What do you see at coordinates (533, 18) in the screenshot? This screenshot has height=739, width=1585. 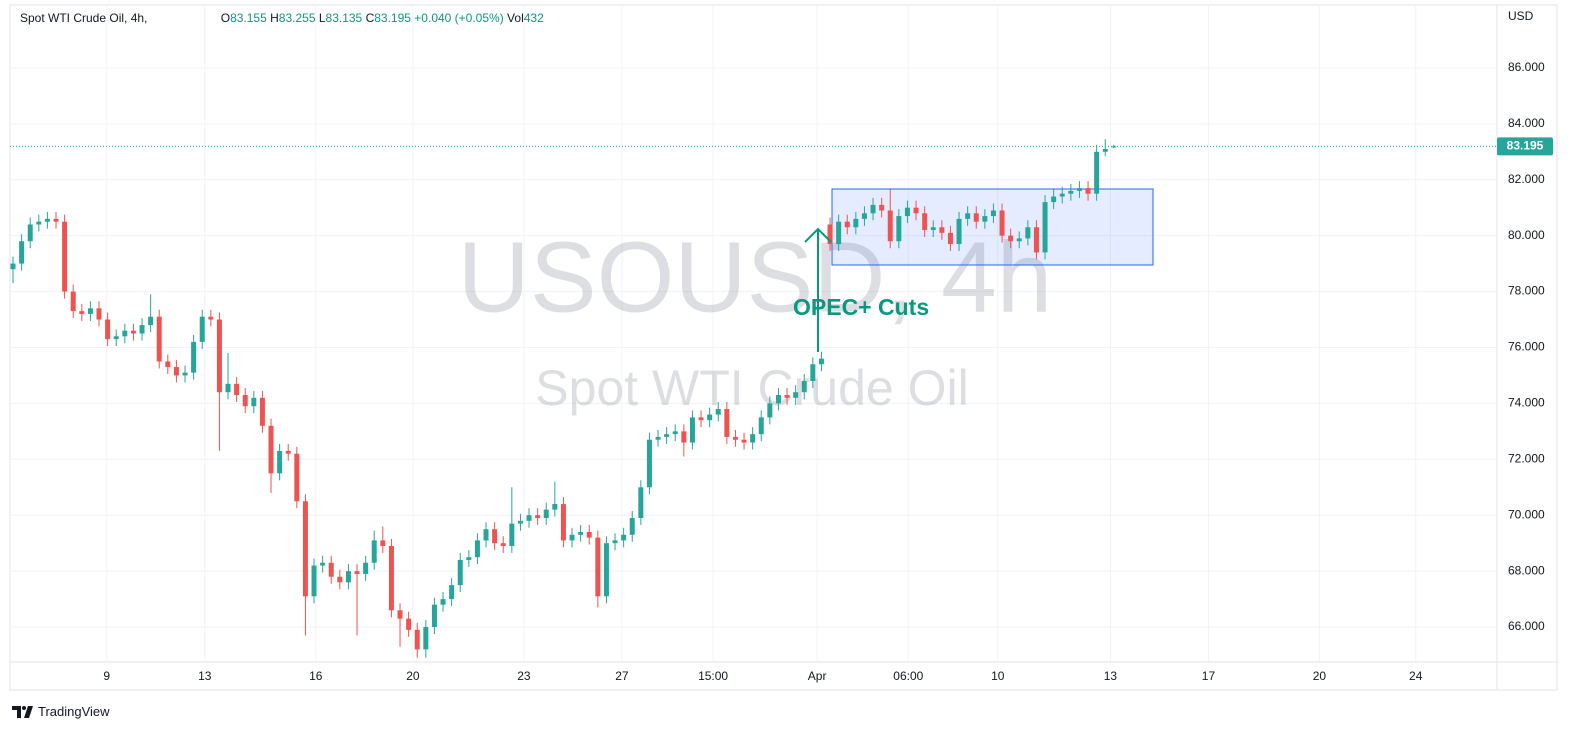 I see `volume-value: 432` at bounding box center [533, 18].